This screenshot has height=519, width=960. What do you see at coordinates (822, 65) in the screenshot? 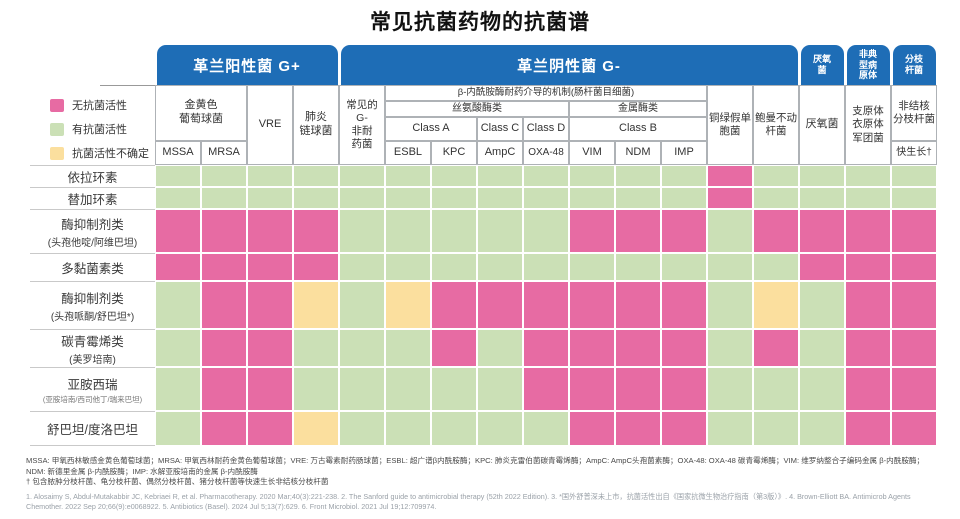
I see `tab-anaerobes: 厌氧 菌` at bounding box center [822, 65].